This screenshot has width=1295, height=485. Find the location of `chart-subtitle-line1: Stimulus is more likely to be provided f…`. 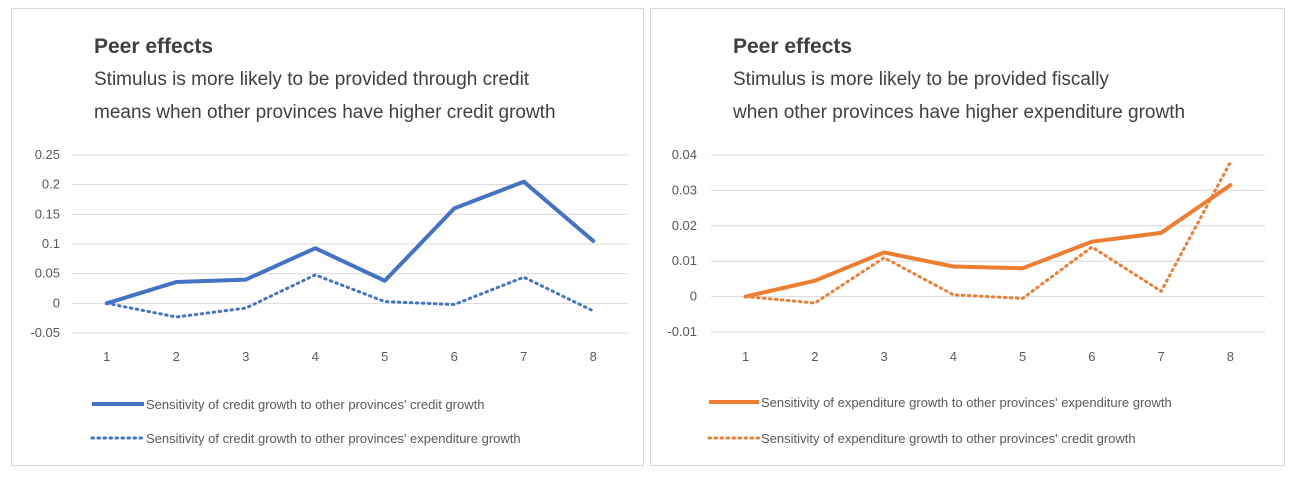

chart-subtitle-line1: Stimulus is more likely to be provided f… is located at coordinates (921, 79).